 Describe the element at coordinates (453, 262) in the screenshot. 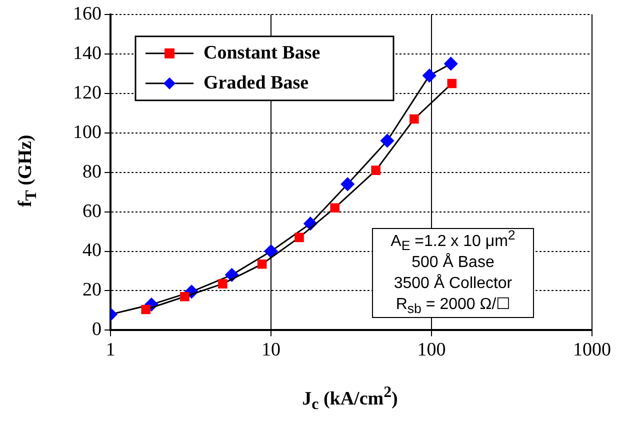

I see `annotation: 500 Å Base` at that location.